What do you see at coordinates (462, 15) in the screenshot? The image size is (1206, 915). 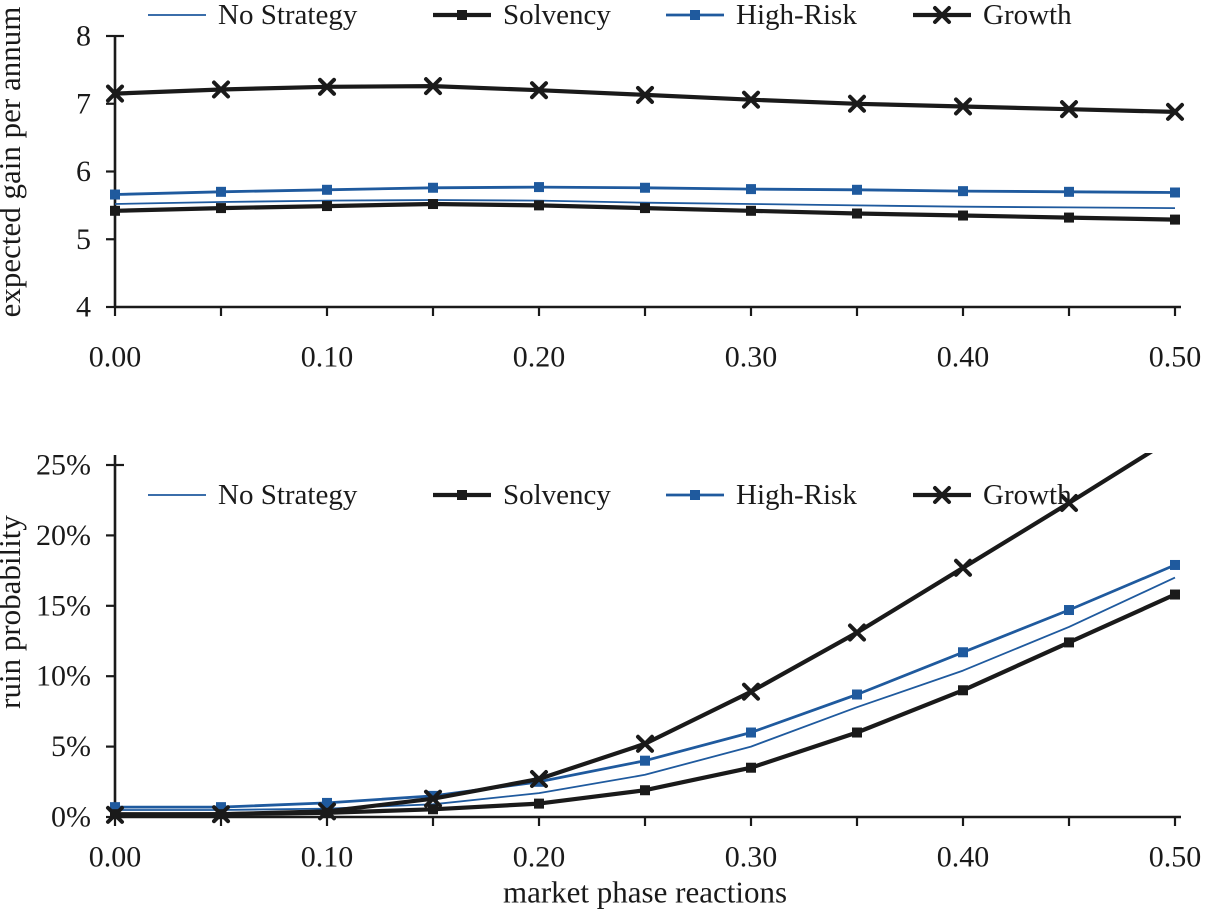 I see `legend-solvency-square-marker` at bounding box center [462, 15].